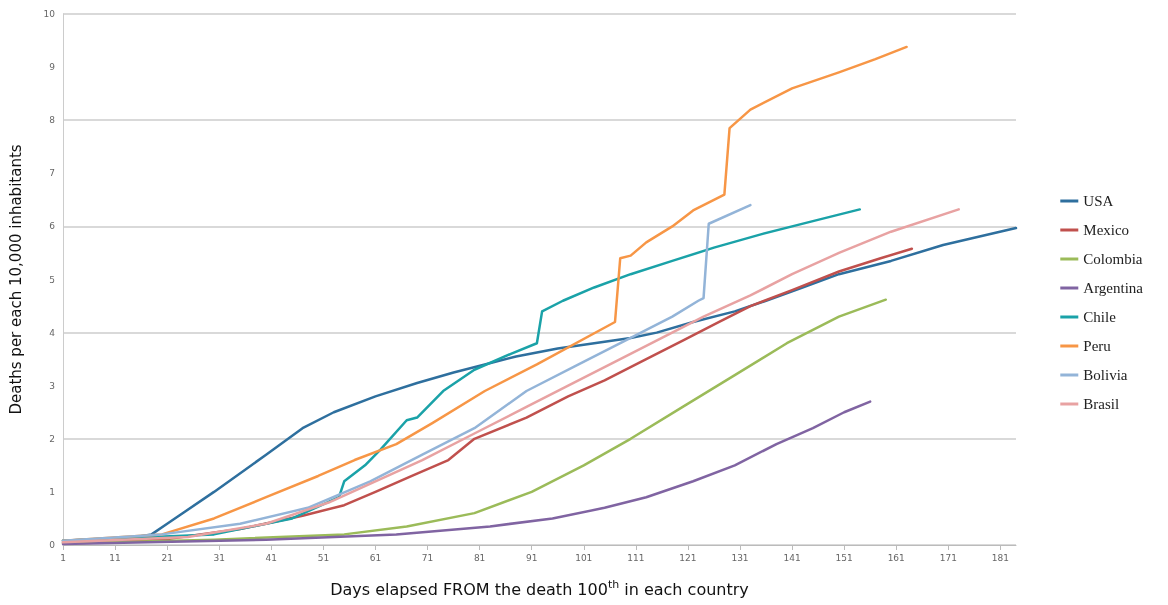 The image size is (1168, 605). I want to click on x-tick-label: 41, so click(271, 557).